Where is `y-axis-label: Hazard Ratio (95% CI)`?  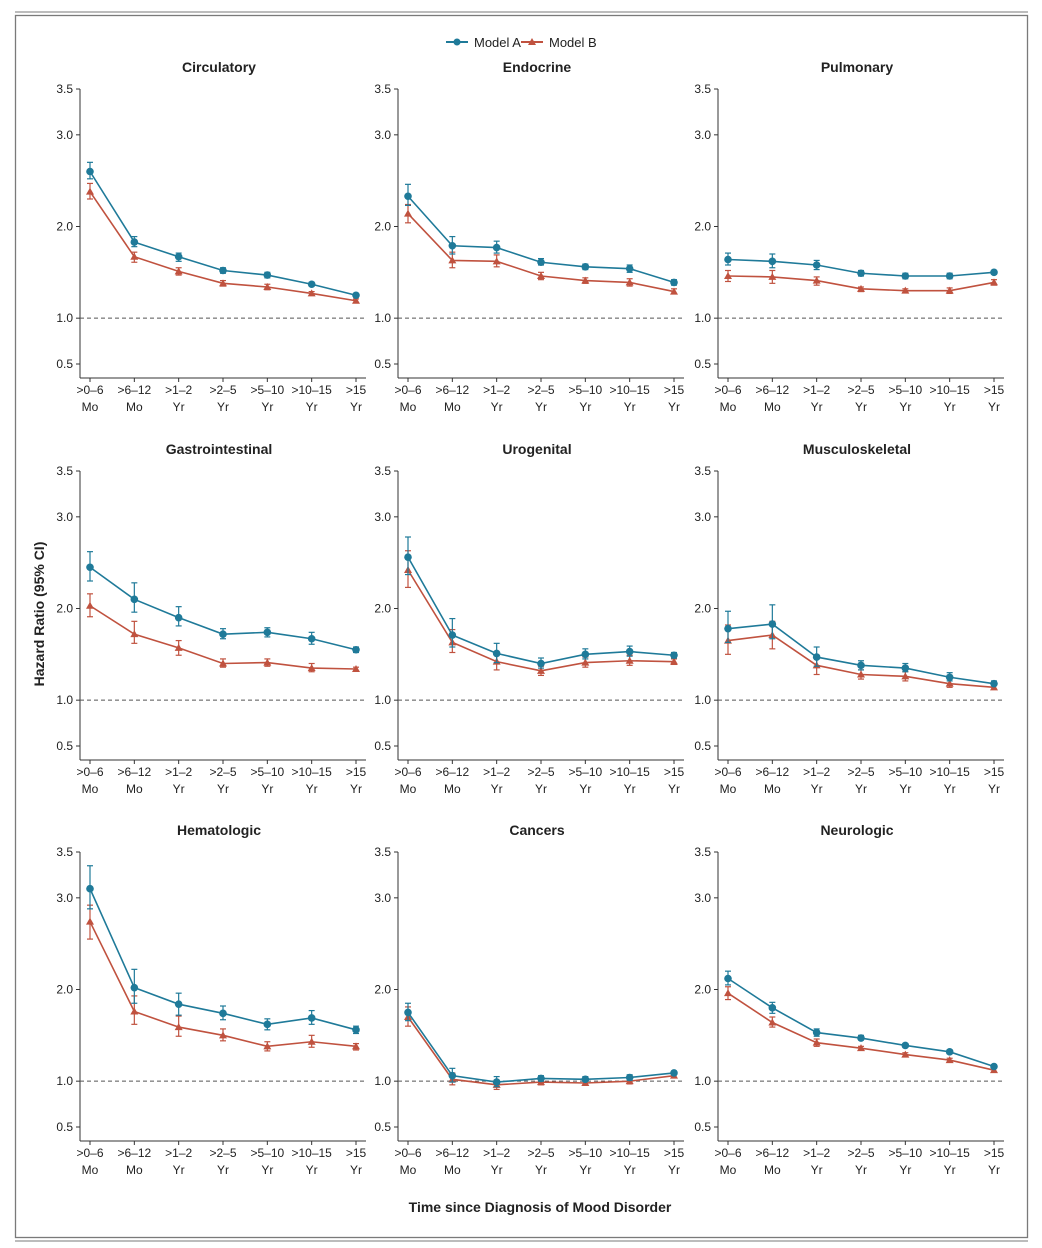 y-axis-label: Hazard Ratio (95% CI) is located at coordinates (39, 614).